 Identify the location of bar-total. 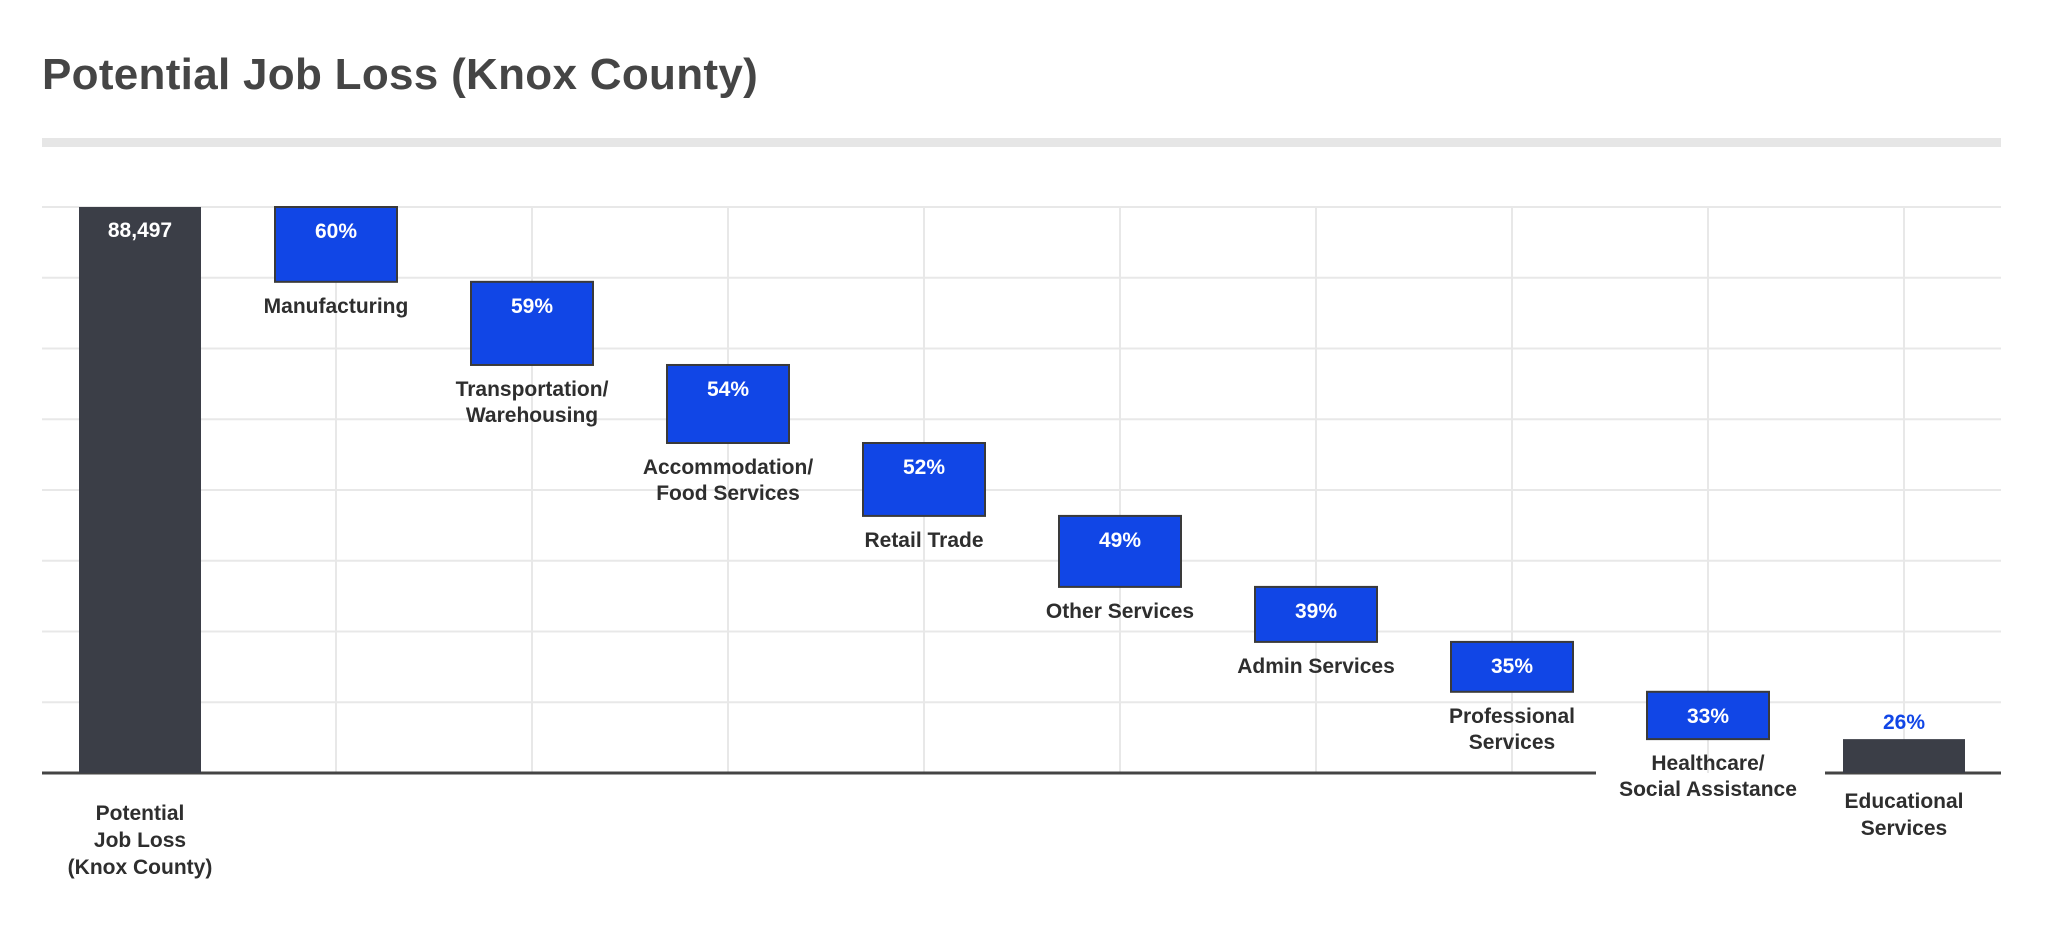
(140, 490).